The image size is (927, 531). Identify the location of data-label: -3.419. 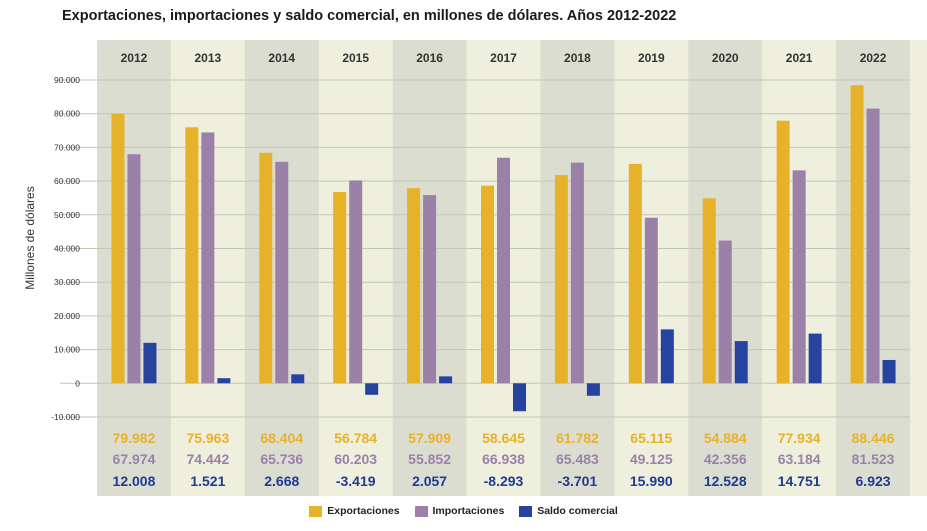
(356, 481).